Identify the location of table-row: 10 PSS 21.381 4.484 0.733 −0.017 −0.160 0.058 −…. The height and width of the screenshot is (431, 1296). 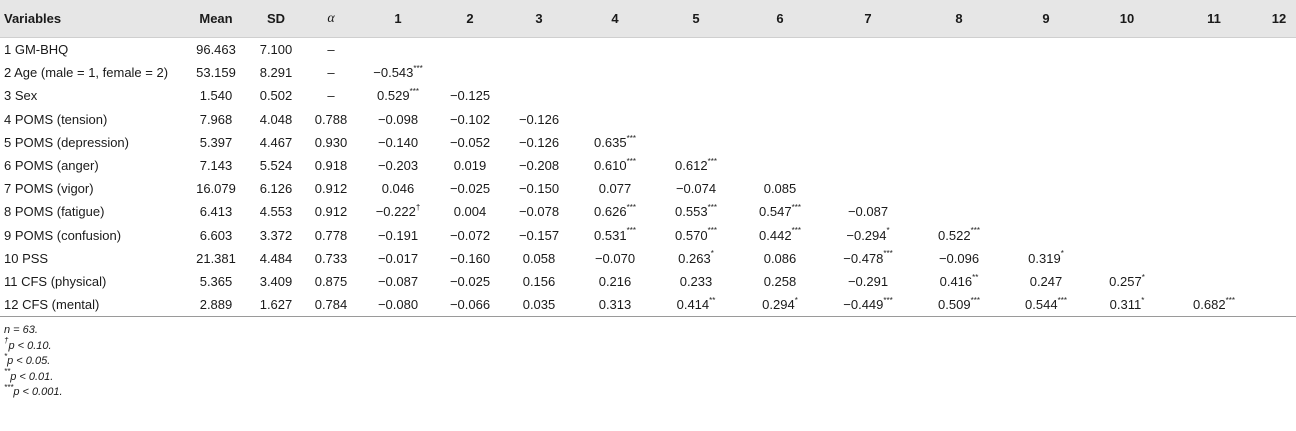
(648, 258).